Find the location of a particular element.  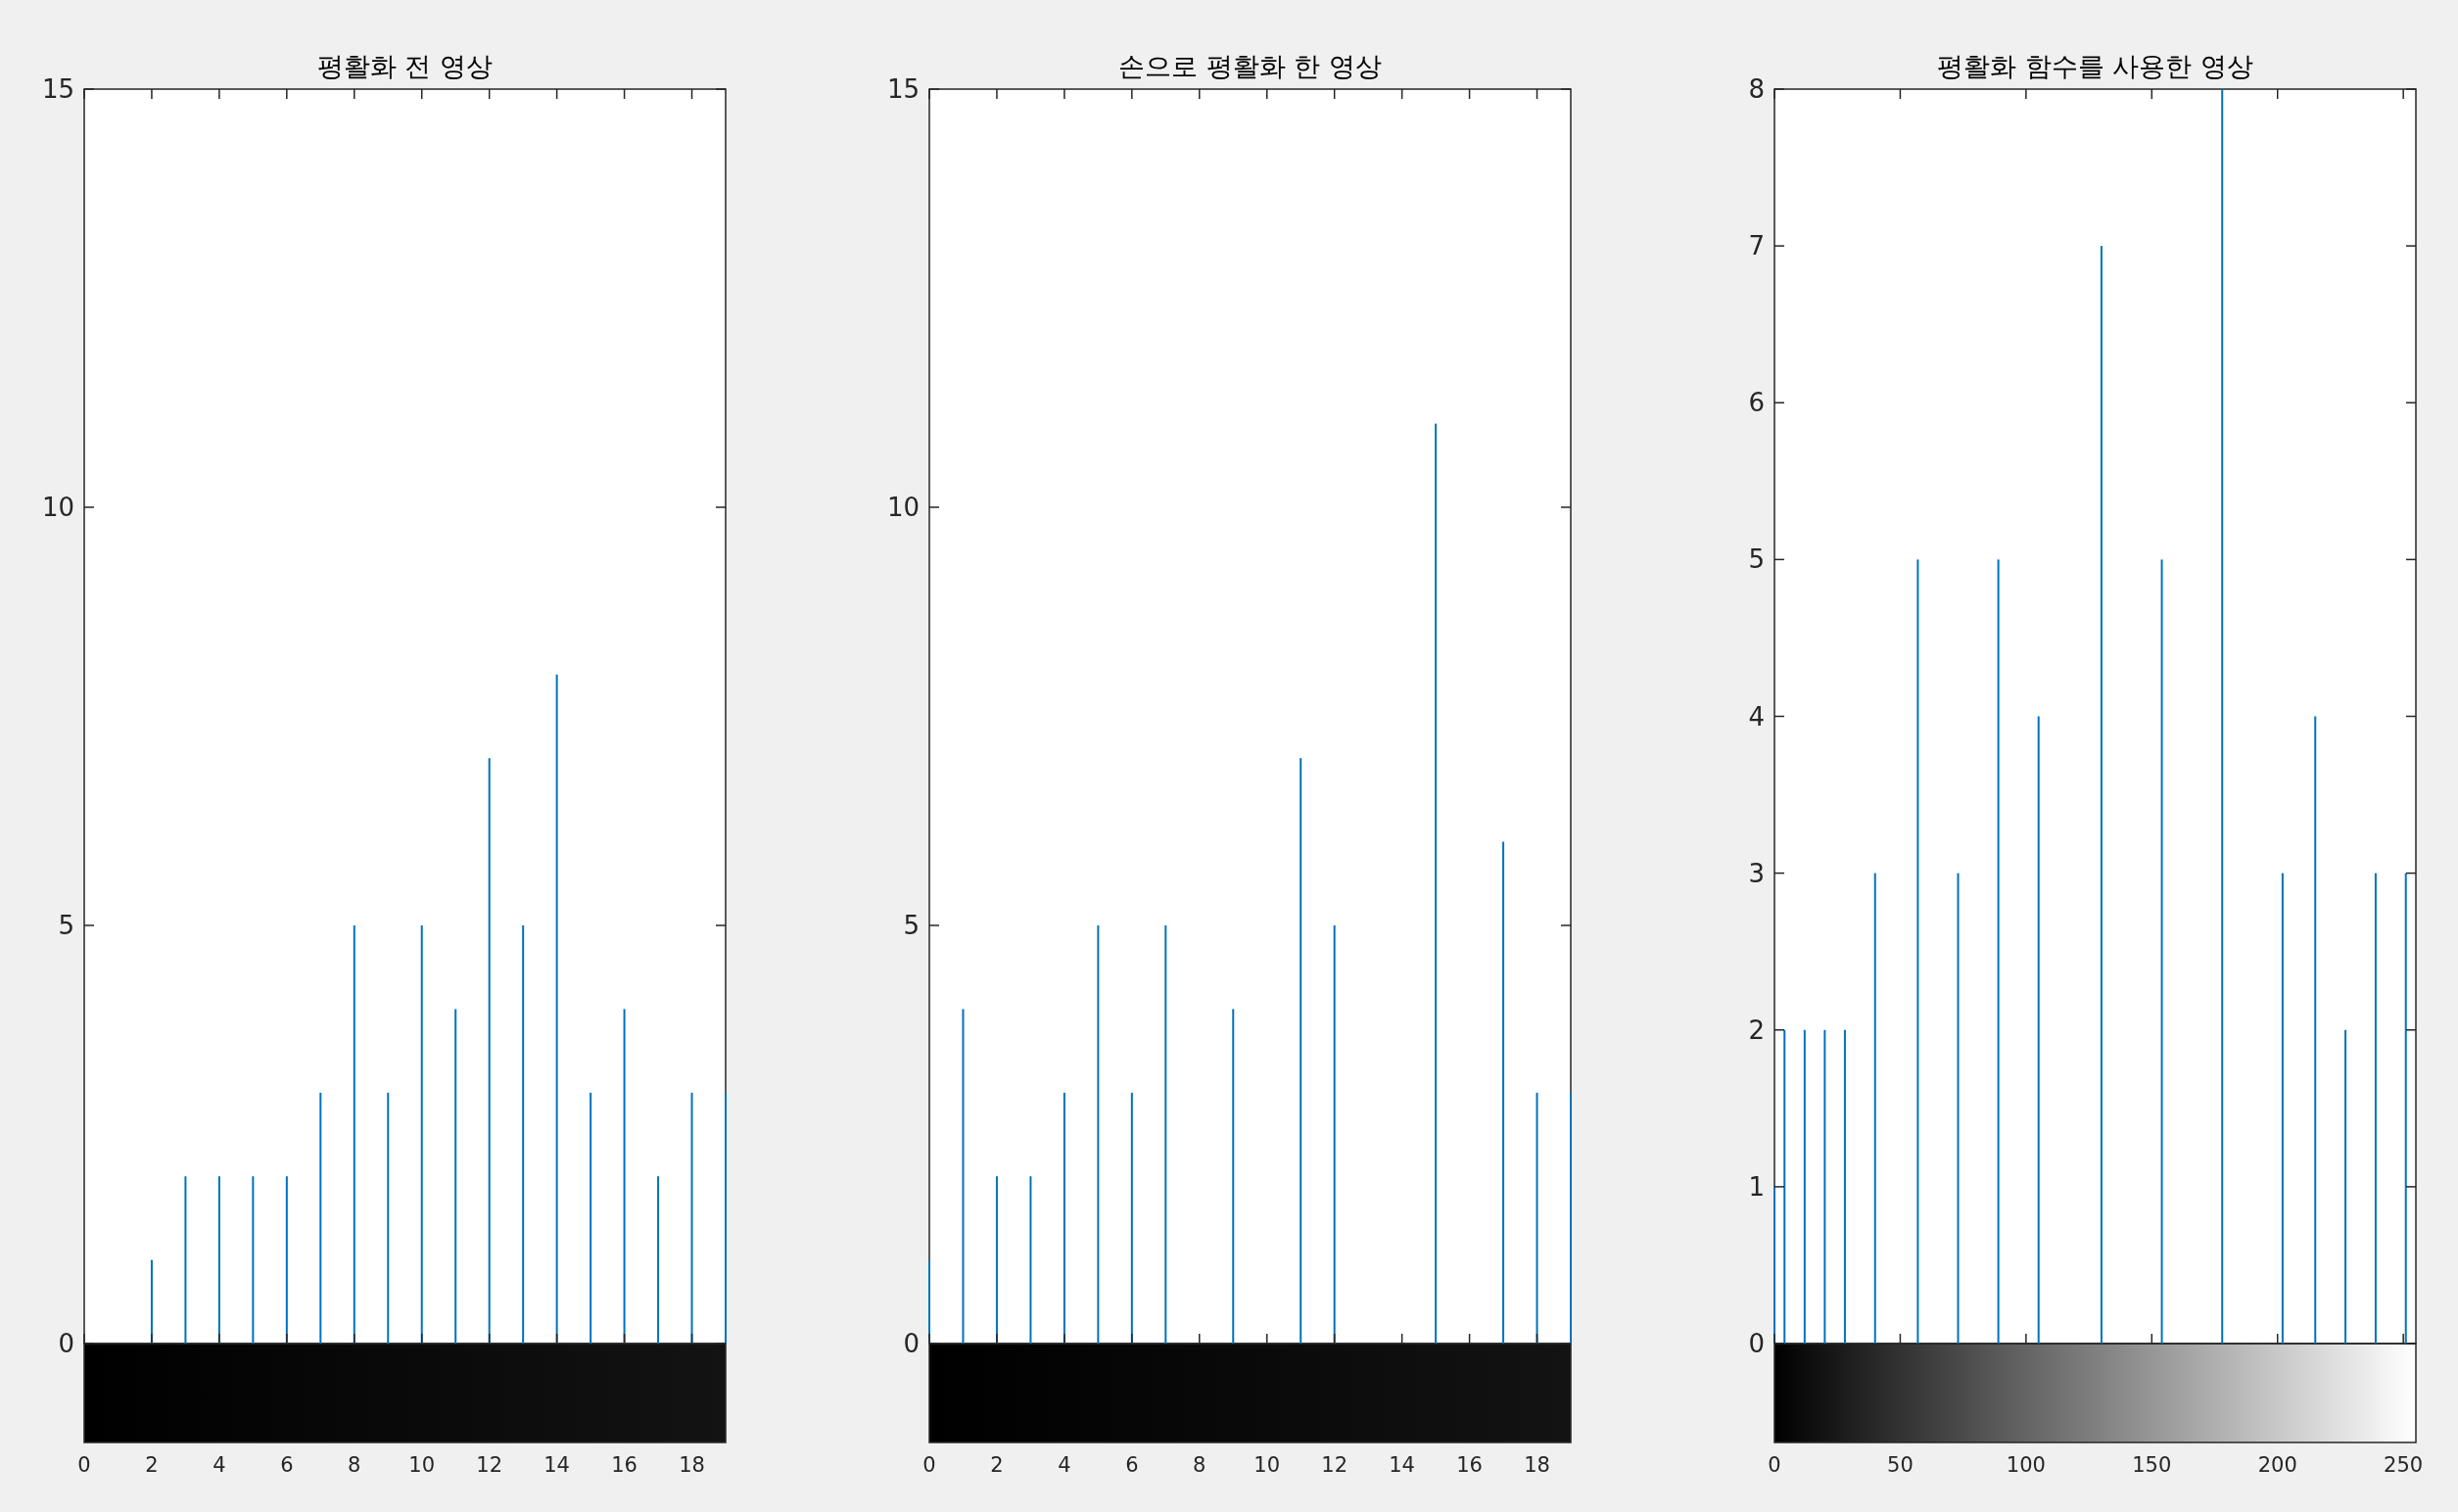

y-tick-label: 2 is located at coordinates (1756, 1030).